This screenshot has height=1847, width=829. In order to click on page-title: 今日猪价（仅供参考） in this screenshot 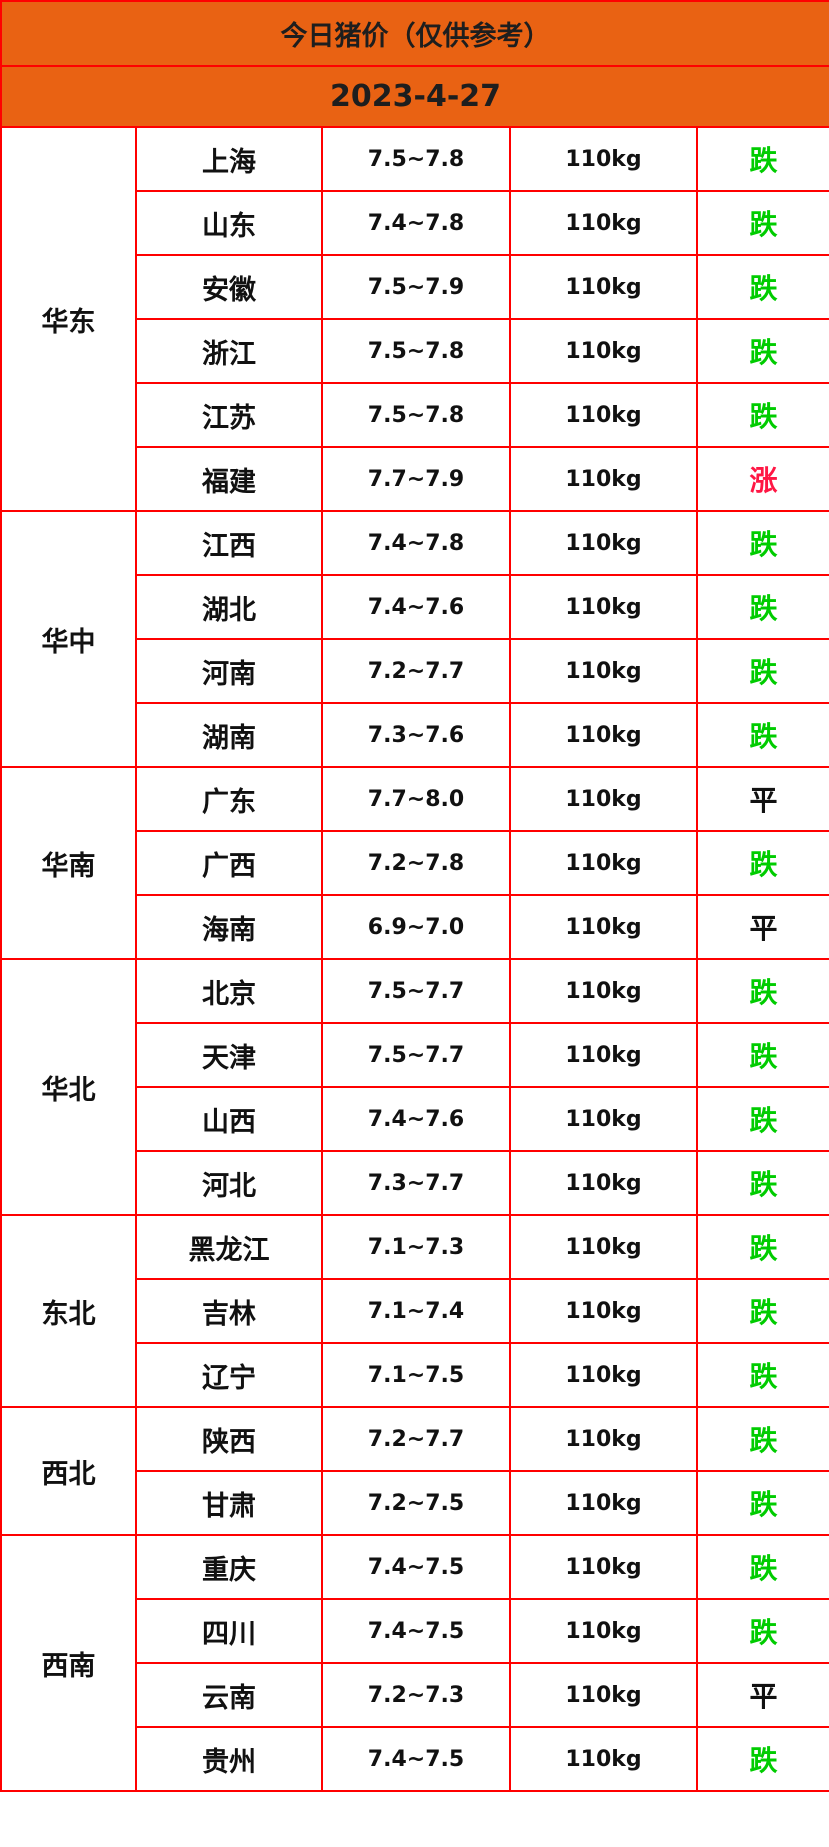, I will do `click(414, 33)`.